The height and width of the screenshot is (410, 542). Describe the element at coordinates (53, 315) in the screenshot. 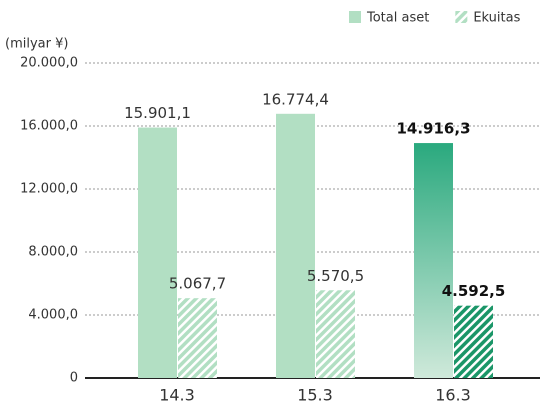

I see `y-tick-label: 4.000,0` at that location.